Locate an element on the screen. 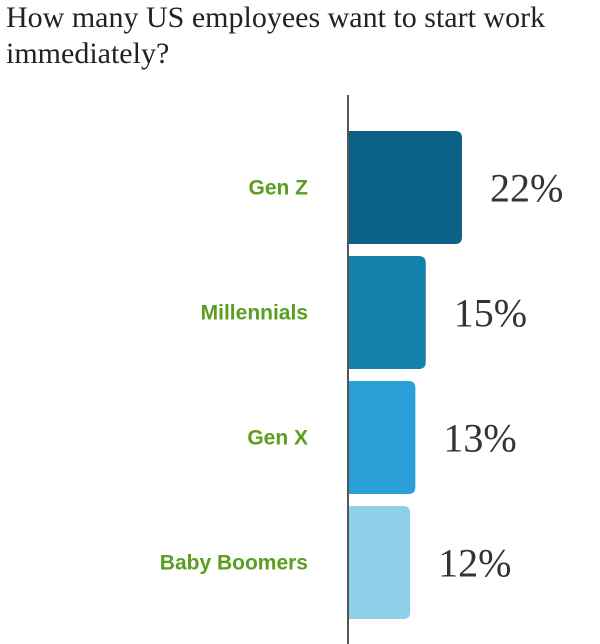 The image size is (600, 644). category-label: Millennials is located at coordinates (254, 313).